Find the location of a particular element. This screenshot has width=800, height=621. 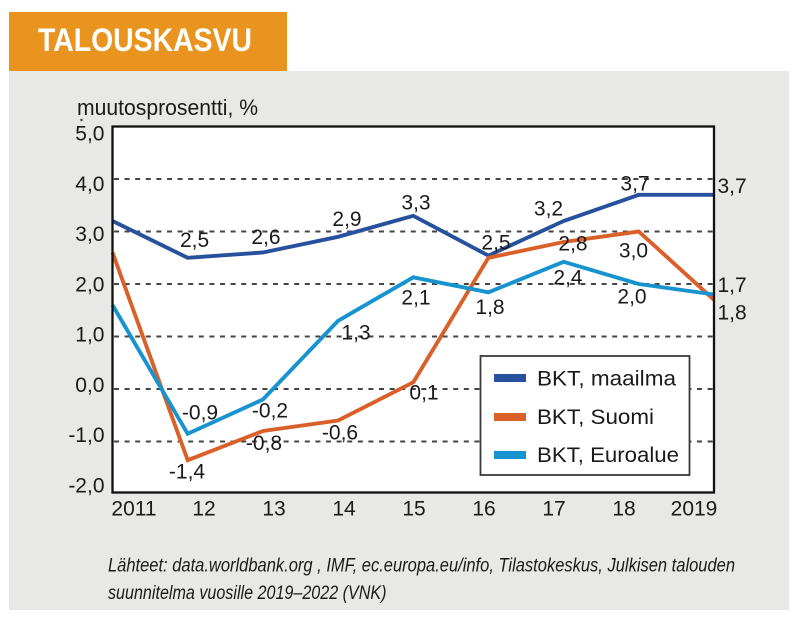

svg-text: 12 is located at coordinates (203, 509).